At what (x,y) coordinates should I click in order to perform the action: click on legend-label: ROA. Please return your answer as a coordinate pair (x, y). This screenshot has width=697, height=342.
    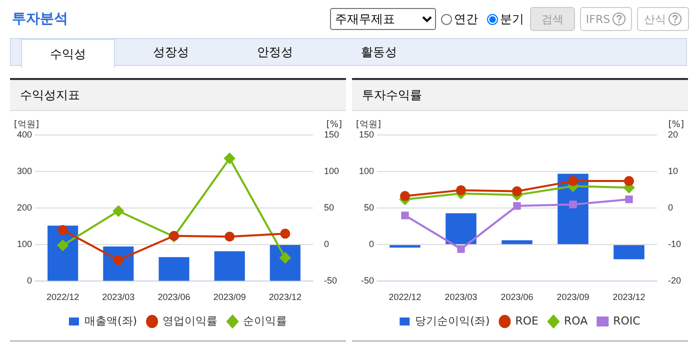
    Looking at the image, I should click on (576, 321).